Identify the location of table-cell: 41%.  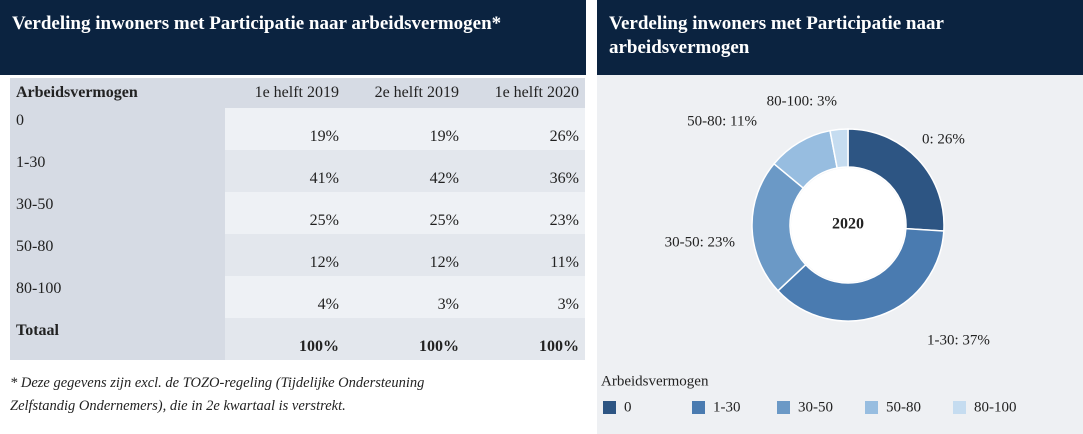
(285, 171).